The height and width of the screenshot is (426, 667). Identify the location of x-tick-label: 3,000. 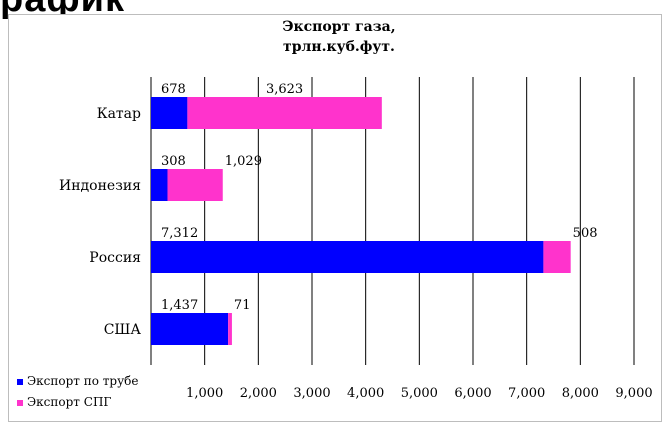
(311, 393).